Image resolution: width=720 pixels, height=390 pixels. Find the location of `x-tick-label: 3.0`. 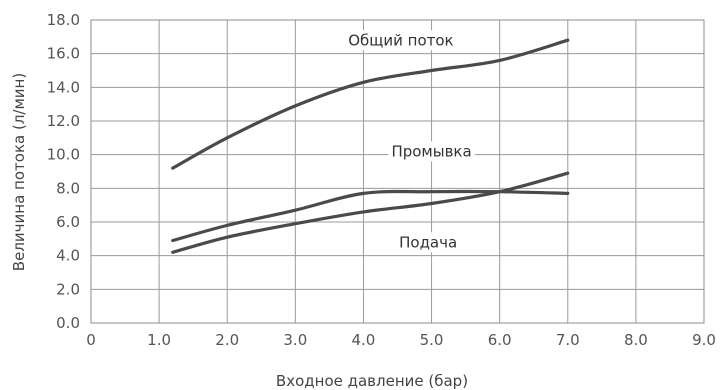

x-tick-label: 3.0 is located at coordinates (295, 340).